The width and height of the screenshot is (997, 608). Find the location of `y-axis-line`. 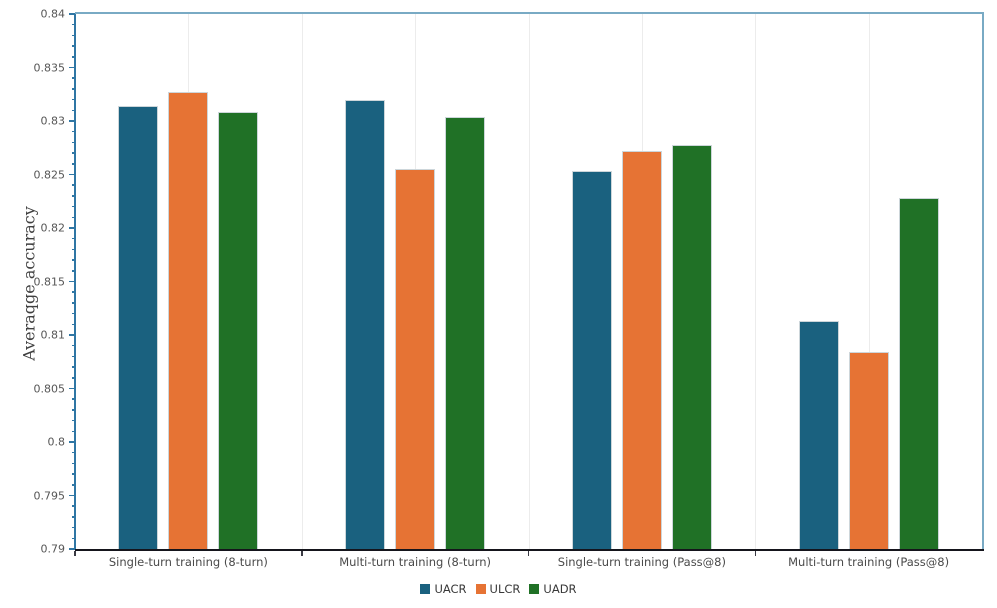

y-axis-line is located at coordinates (75, 281).